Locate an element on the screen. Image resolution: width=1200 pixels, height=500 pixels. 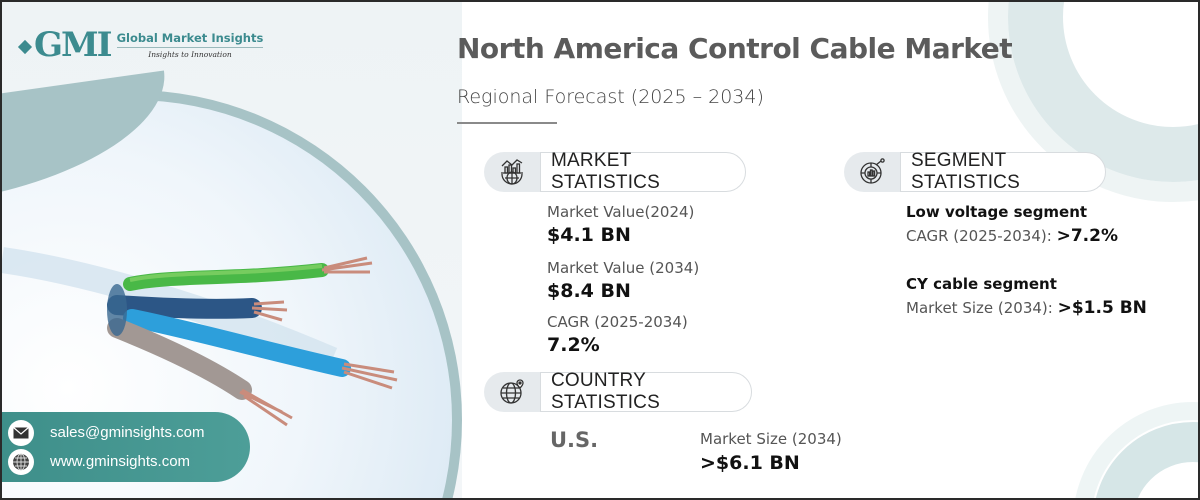
segment-statistics-header: SEGMENT STATISTICS is located at coordinates (975, 171).